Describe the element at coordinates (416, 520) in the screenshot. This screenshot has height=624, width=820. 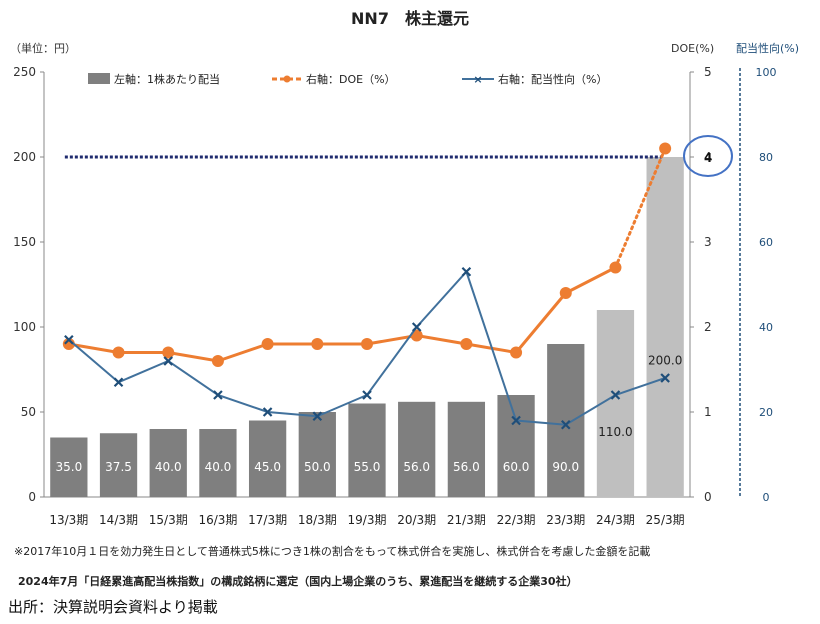
I see `x-axis-tick-label: 20/3期` at that location.